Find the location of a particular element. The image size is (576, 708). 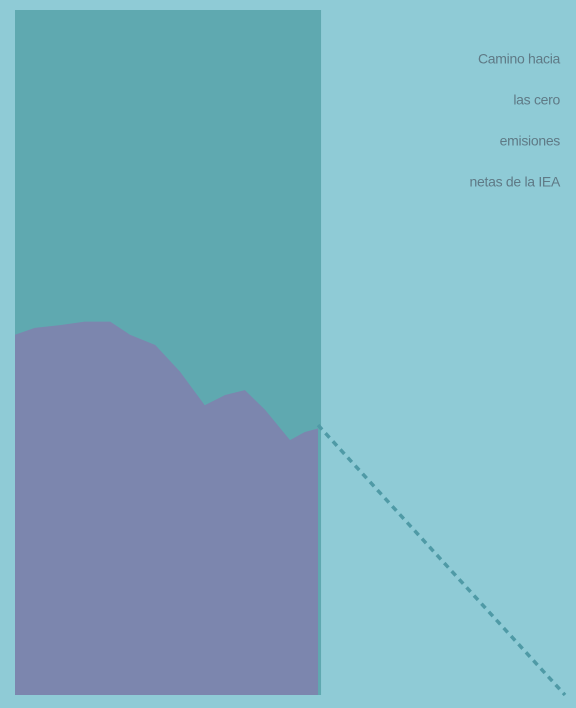

annotation: Camino hacia is located at coordinates (519, 59).